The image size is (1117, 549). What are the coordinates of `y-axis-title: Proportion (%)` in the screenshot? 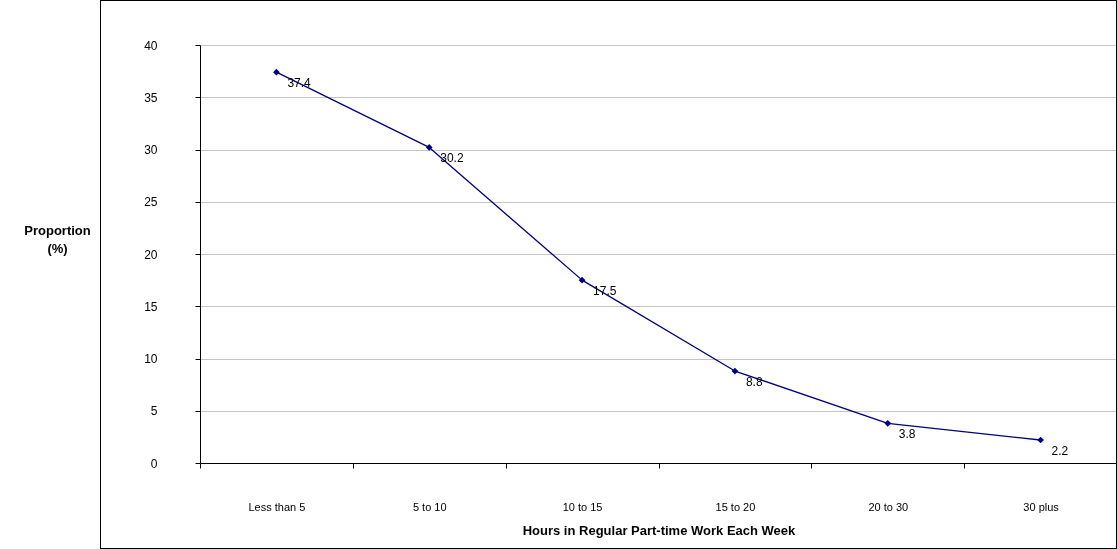 It's located at (57, 239).